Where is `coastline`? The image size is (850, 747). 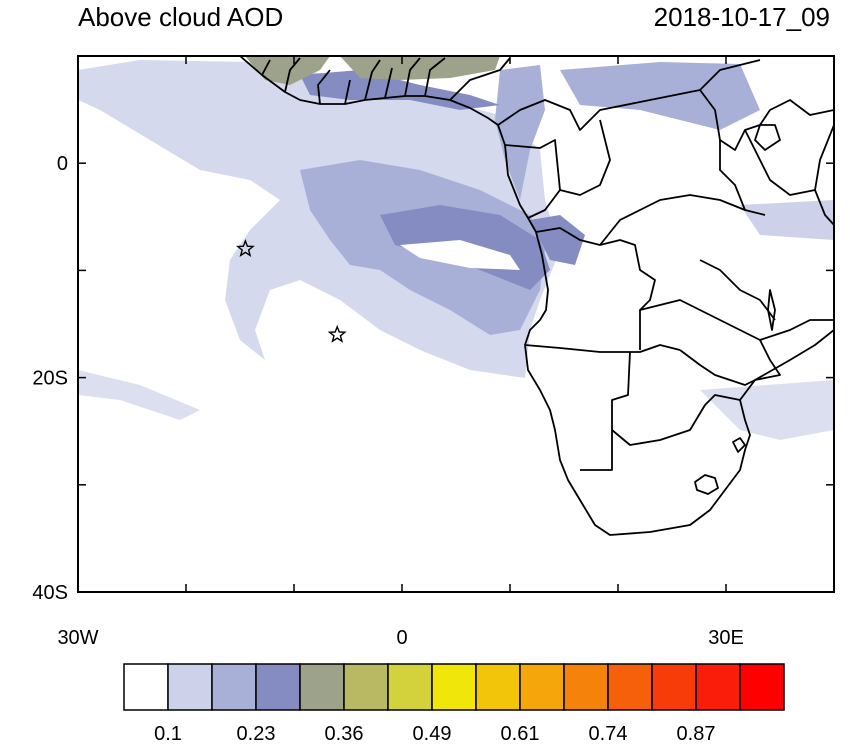
coastline is located at coordinates (369, 91).